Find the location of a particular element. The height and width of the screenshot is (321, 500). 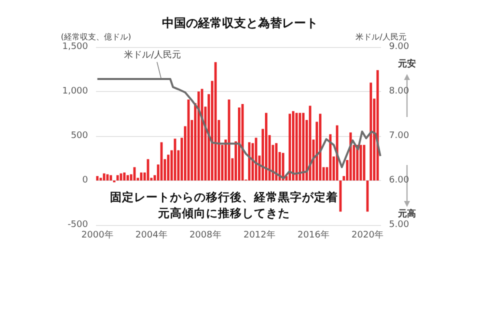

y-tick-label: 0 is located at coordinates (85, 181).